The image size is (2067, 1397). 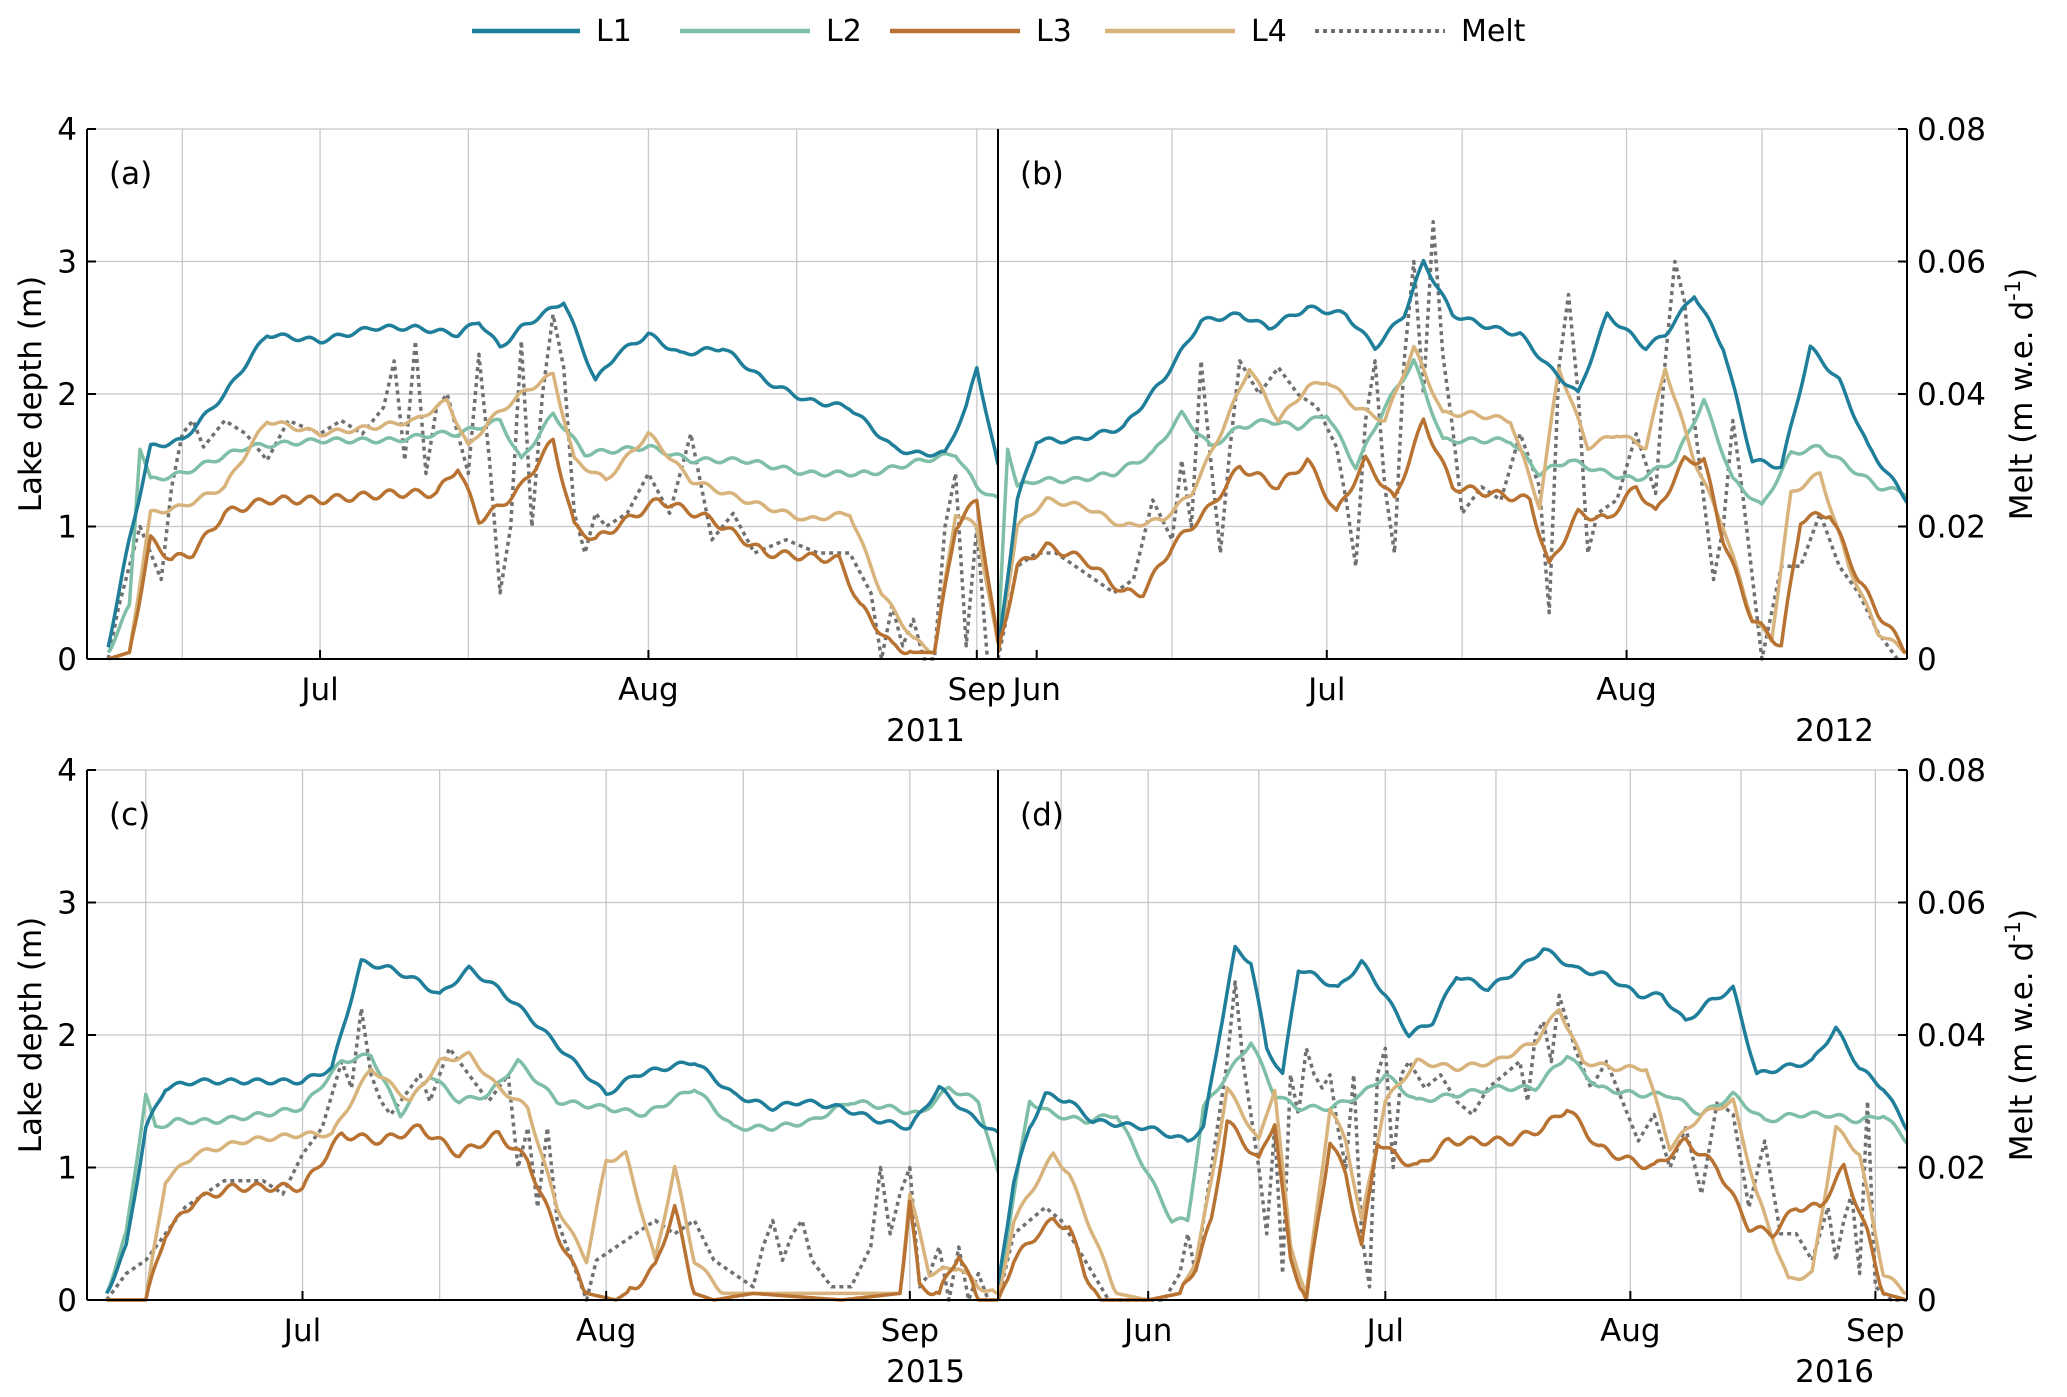 I want to click on year-label: 2011, so click(x=925, y=731).